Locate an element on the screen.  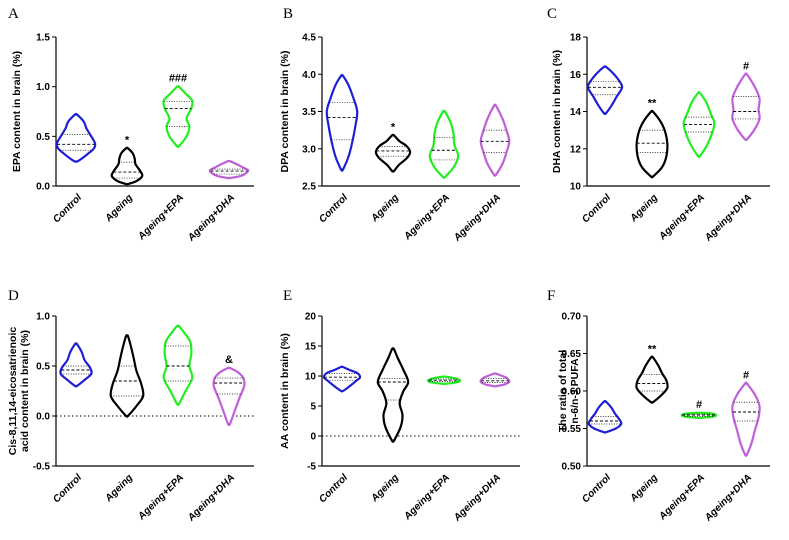
panel-d-category-label: Ageing is located at coordinates (119, 488).